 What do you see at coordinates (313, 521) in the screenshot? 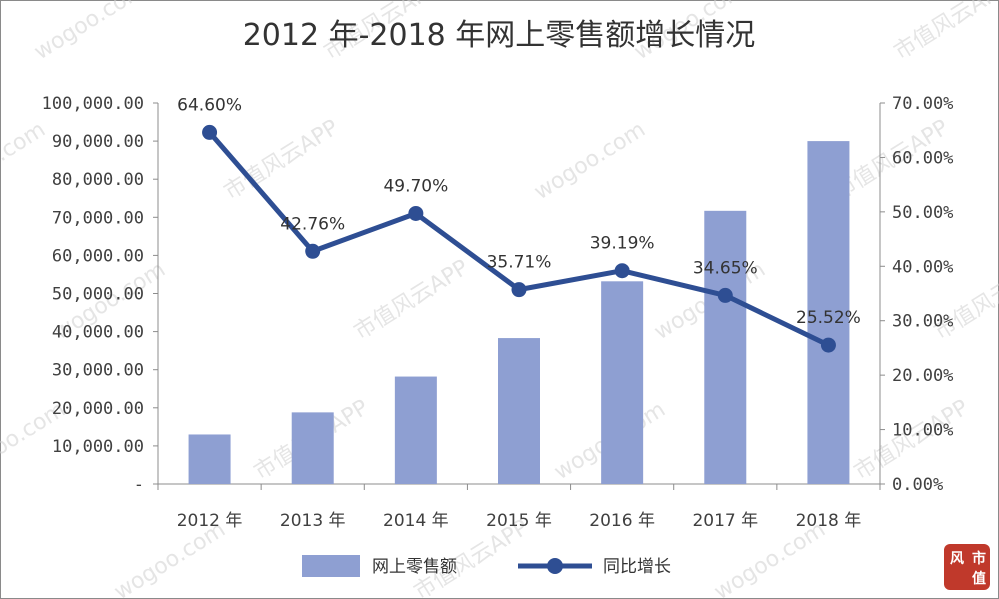
I see `x-tick-label: 2013 年` at bounding box center [313, 521].